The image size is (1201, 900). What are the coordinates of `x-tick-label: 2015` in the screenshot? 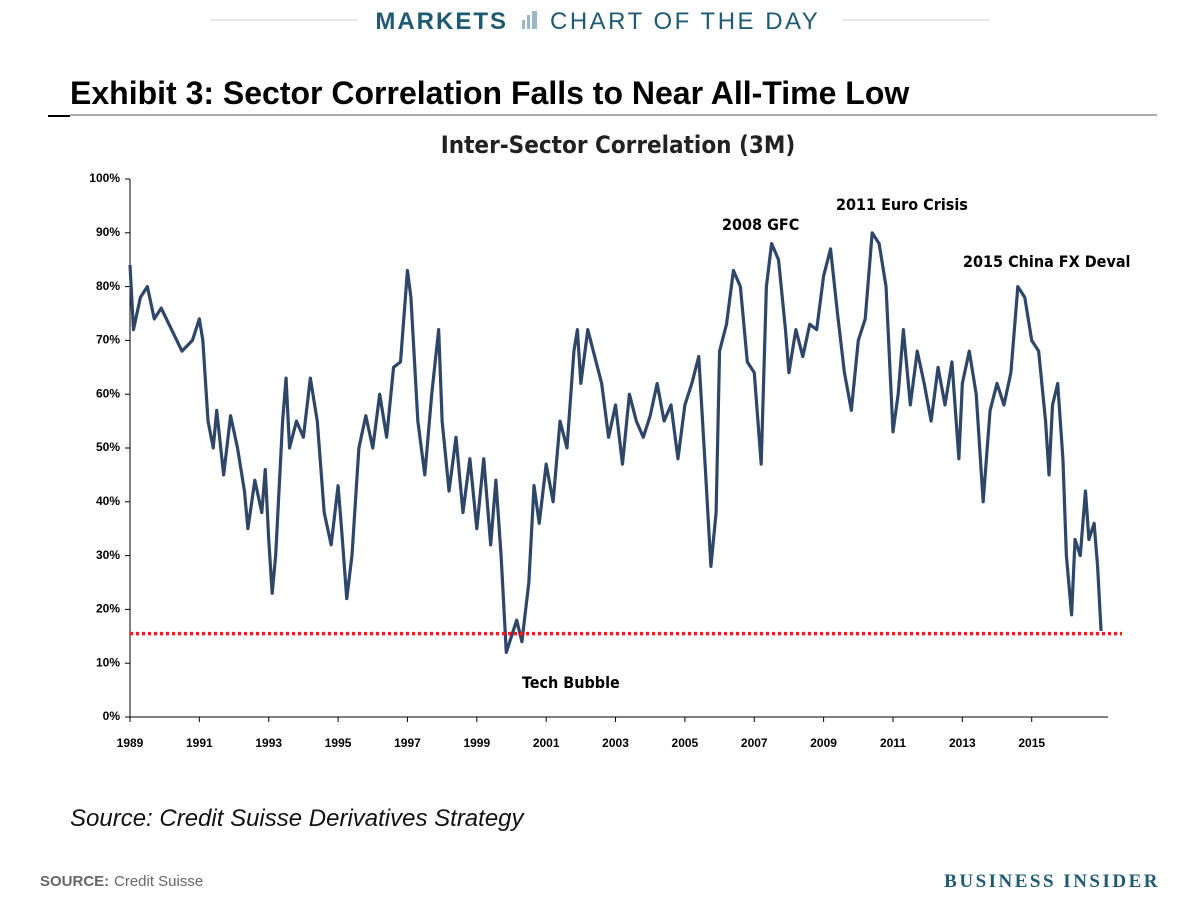 It's located at (1031, 743).